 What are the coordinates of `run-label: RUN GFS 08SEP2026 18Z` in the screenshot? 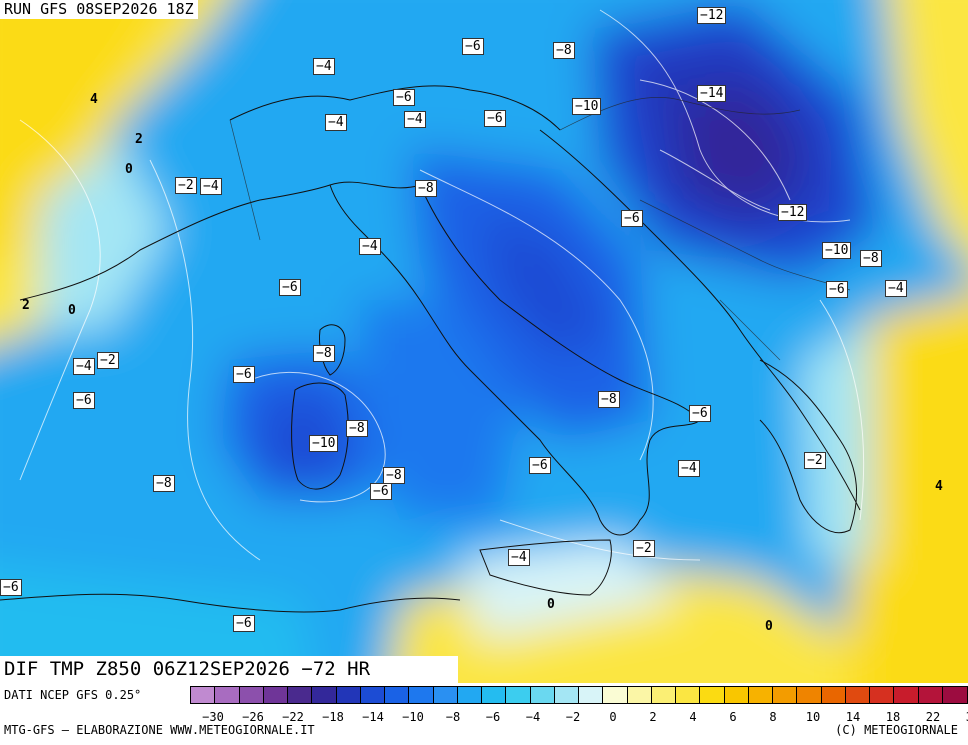 It's located at (99, 9).